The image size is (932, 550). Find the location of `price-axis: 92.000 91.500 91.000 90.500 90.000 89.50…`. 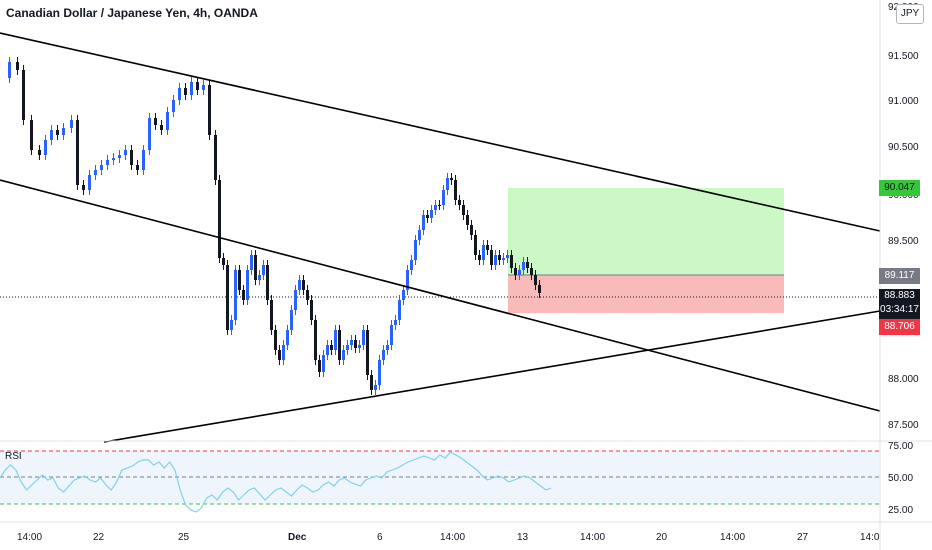

price-axis: 92.000 91.500 91.000 90.500 90.000 89.50… is located at coordinates (903, 216).